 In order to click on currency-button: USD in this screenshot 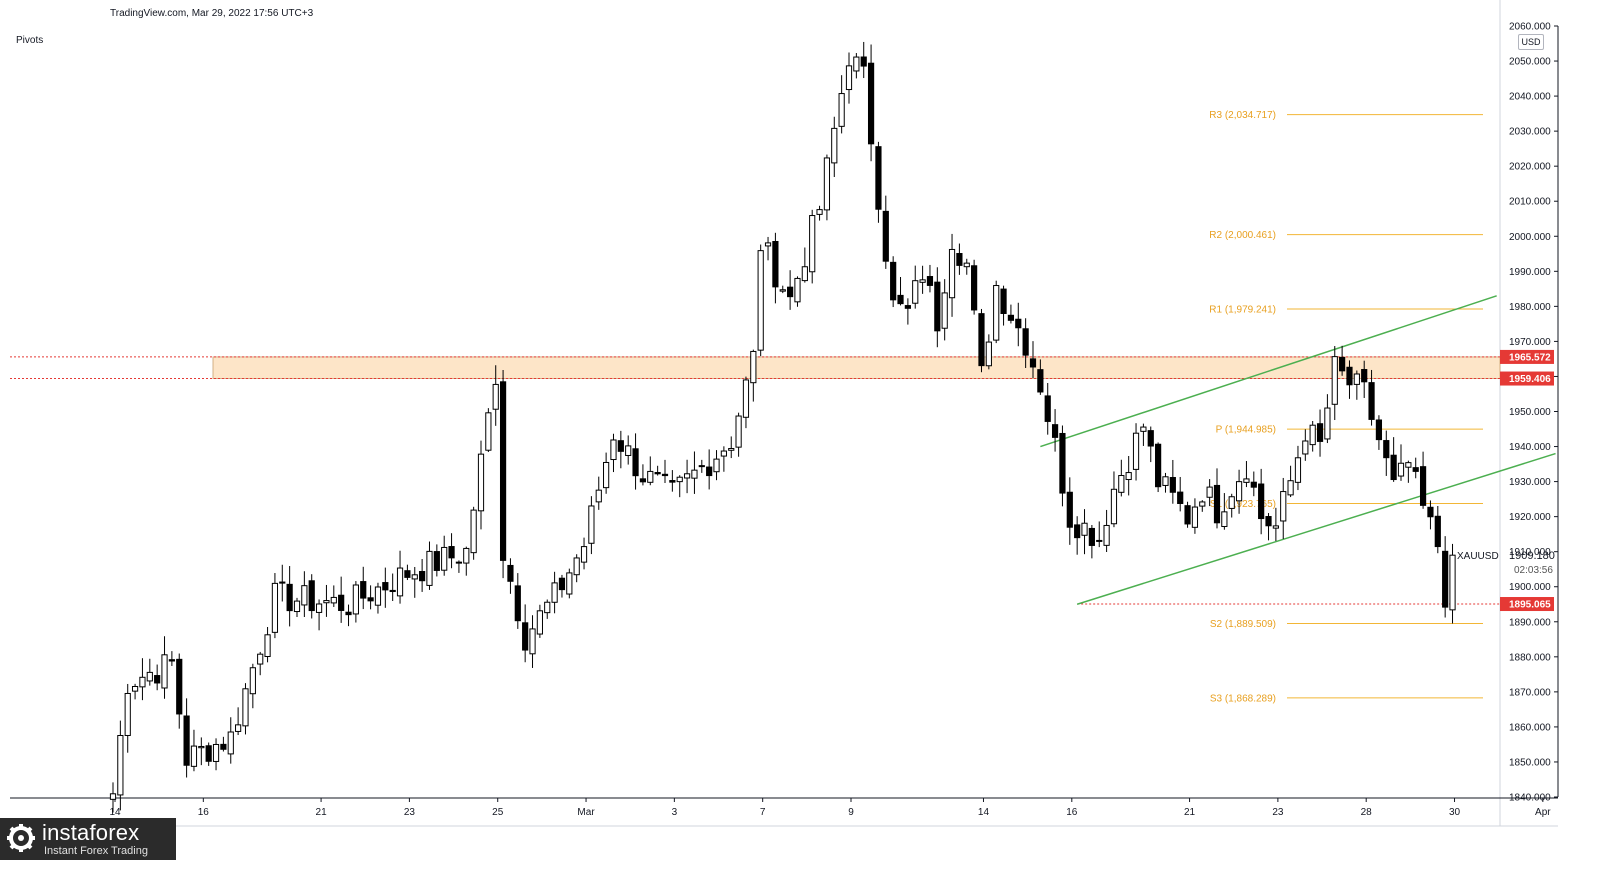, I will do `click(1531, 42)`.